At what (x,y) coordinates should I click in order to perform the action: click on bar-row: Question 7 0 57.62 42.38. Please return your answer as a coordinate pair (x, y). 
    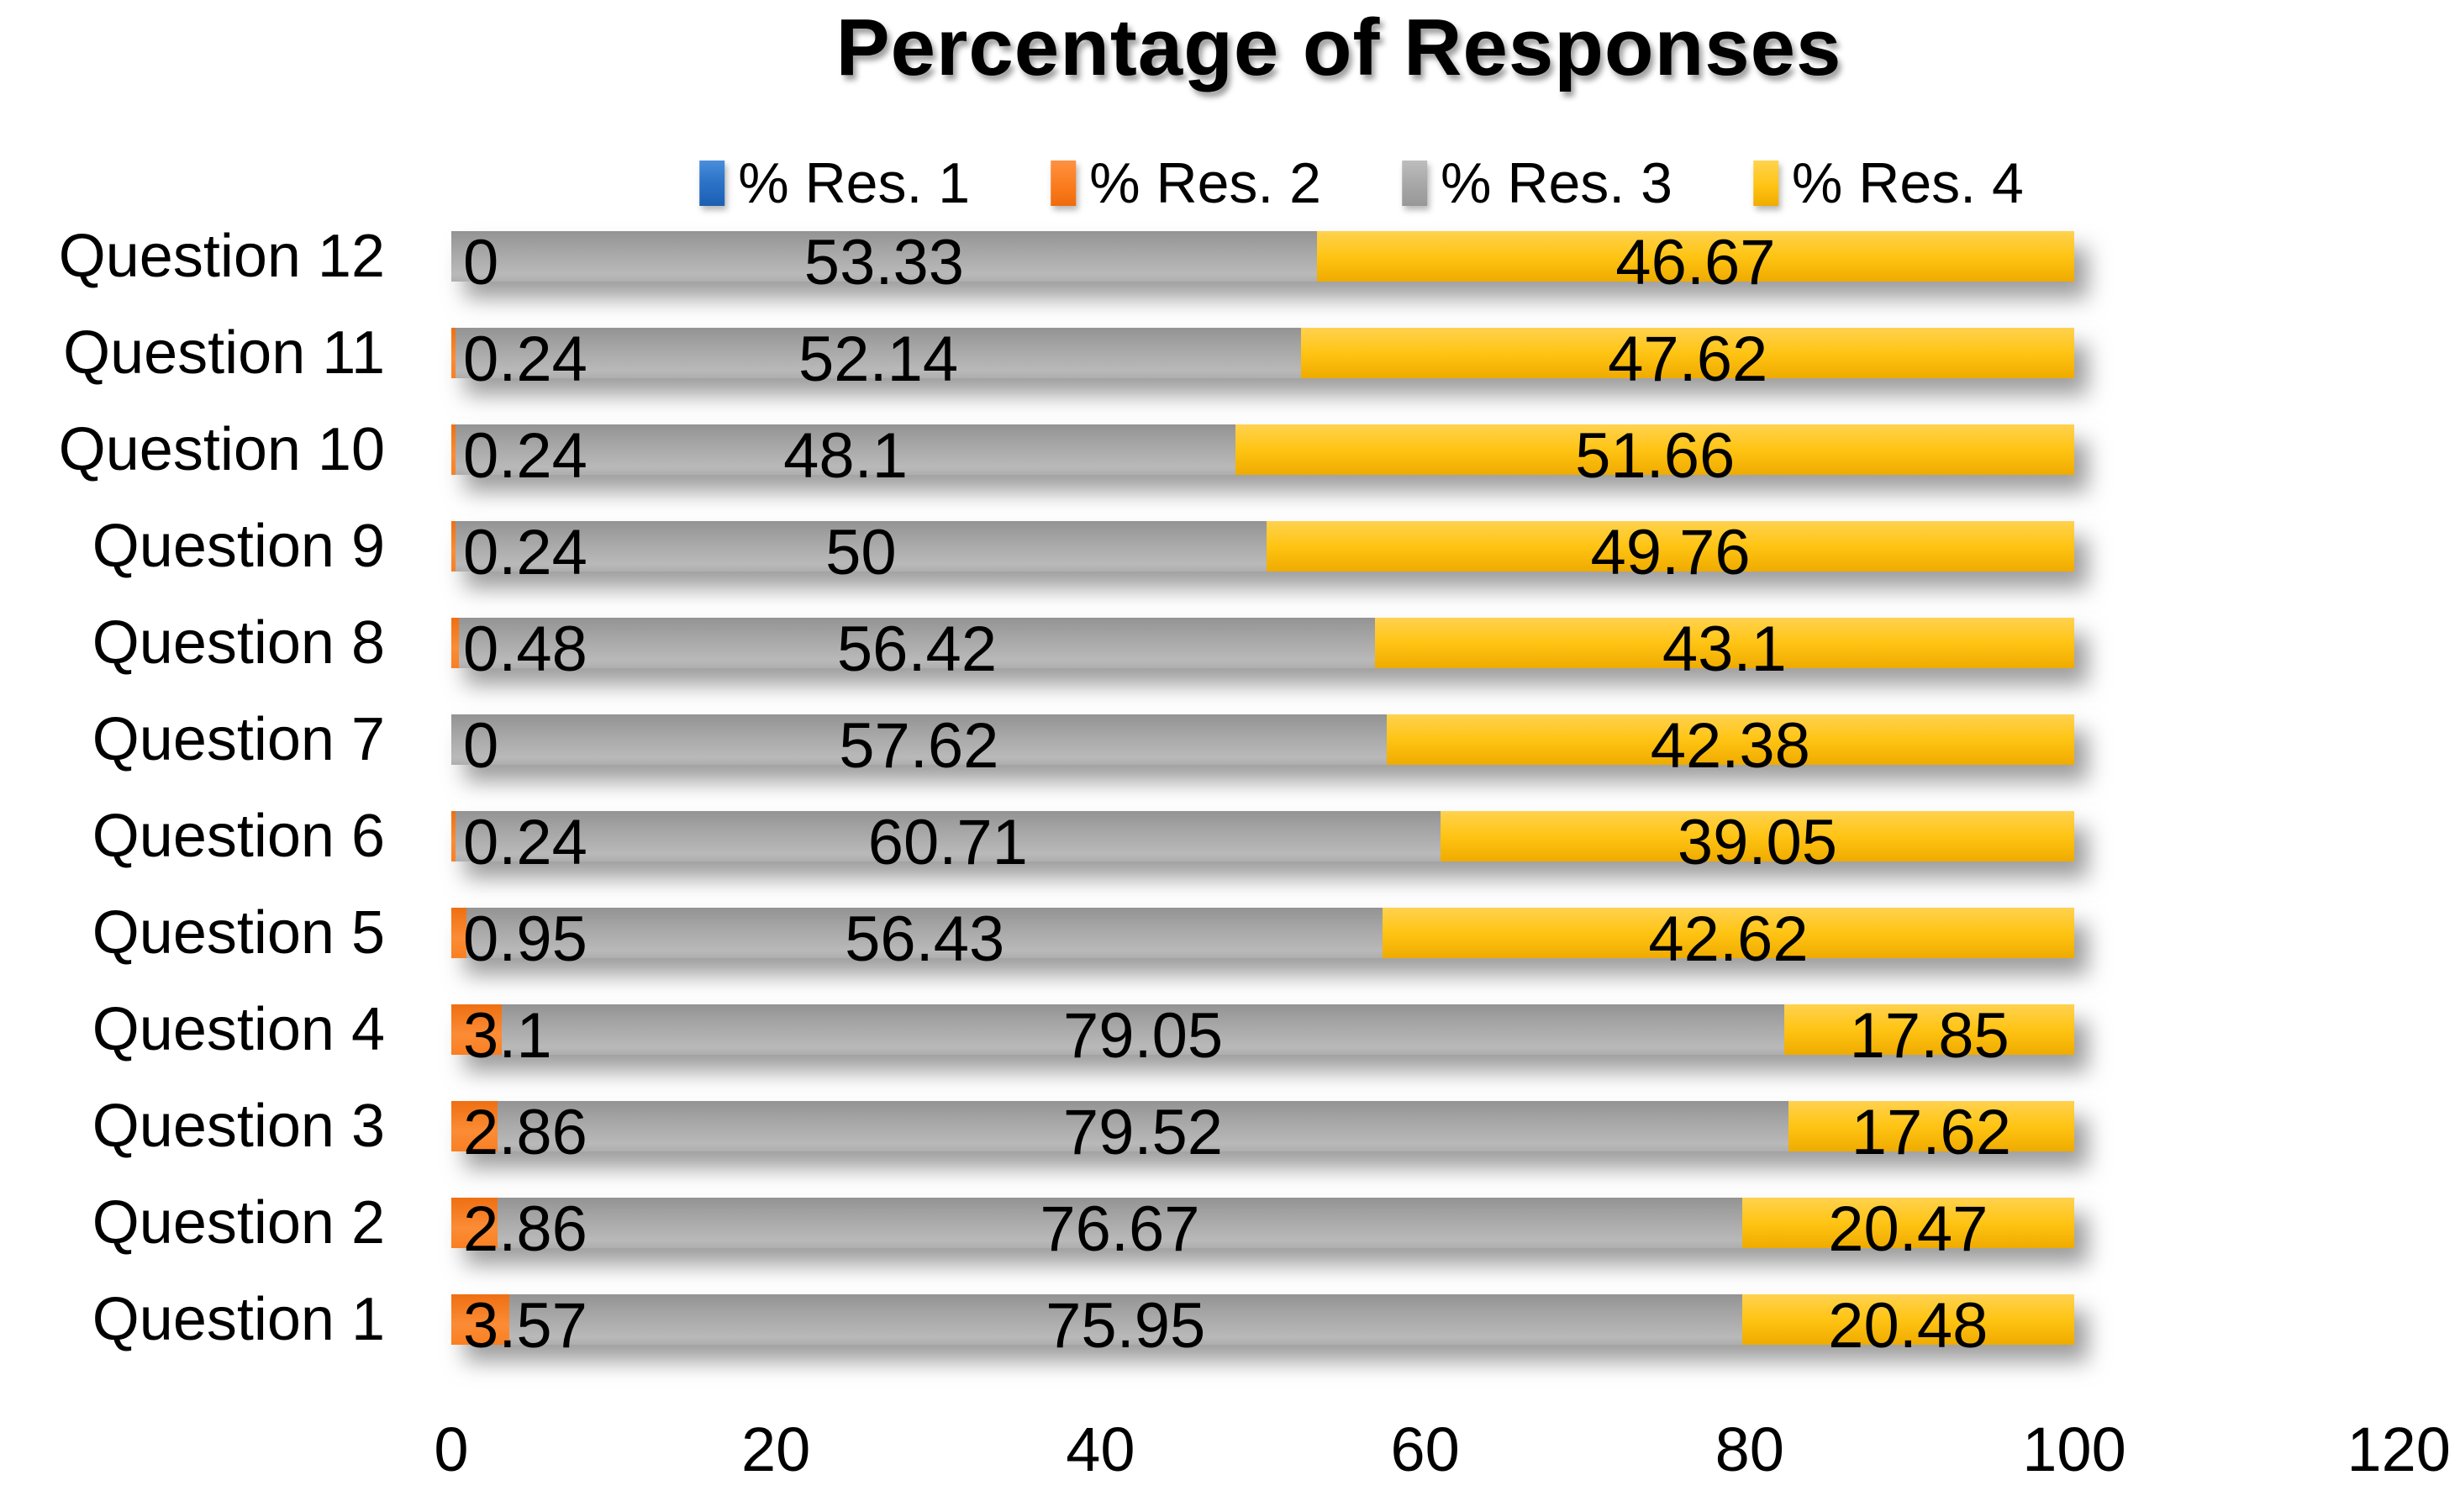
    Looking at the image, I should click on (1230, 745).